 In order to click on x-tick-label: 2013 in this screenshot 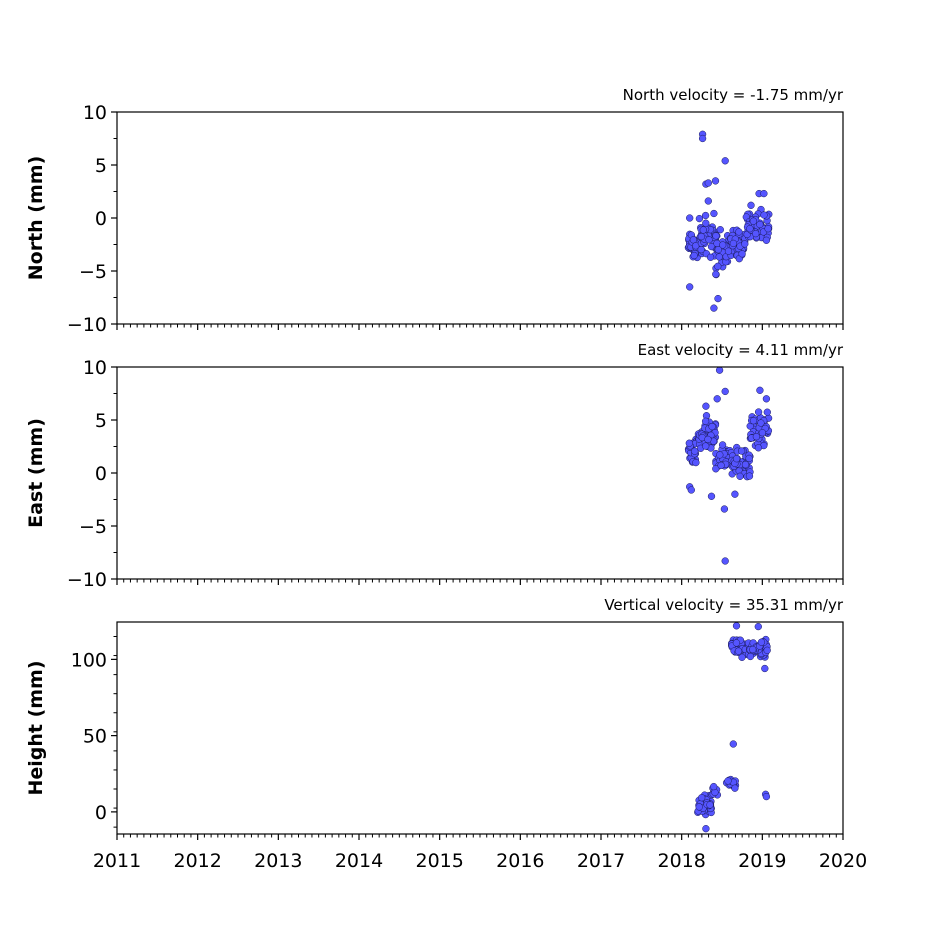, I will do `click(278, 861)`.